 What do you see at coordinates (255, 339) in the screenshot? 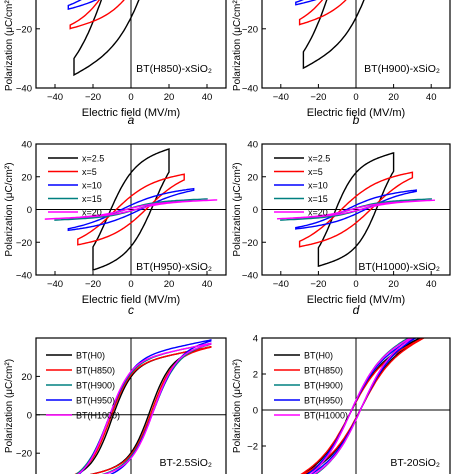
I see `y-tick-label: 4` at bounding box center [255, 339].